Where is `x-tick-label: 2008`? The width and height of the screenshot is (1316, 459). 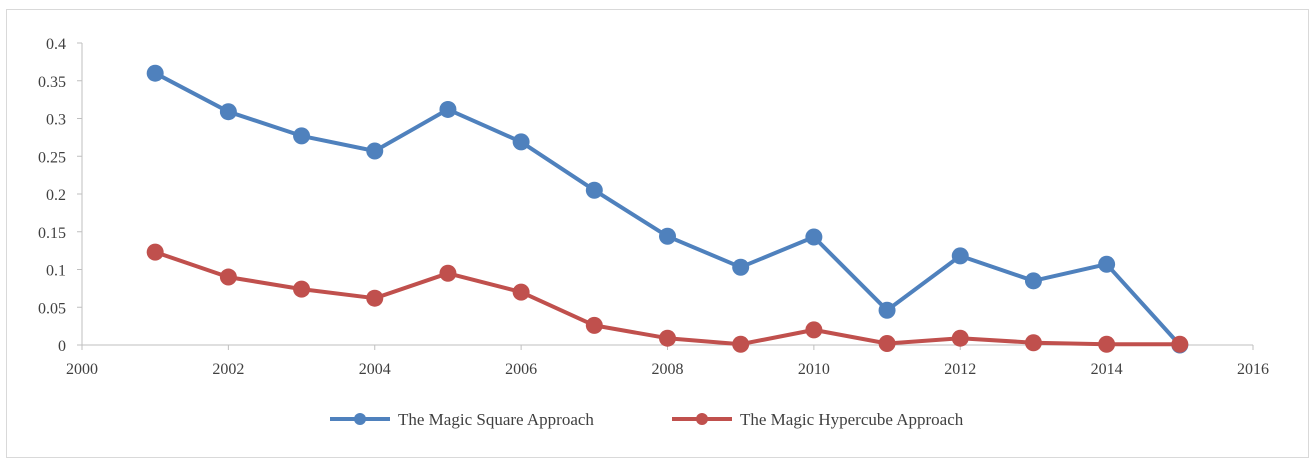
x-tick-label: 2008 is located at coordinates (668, 369).